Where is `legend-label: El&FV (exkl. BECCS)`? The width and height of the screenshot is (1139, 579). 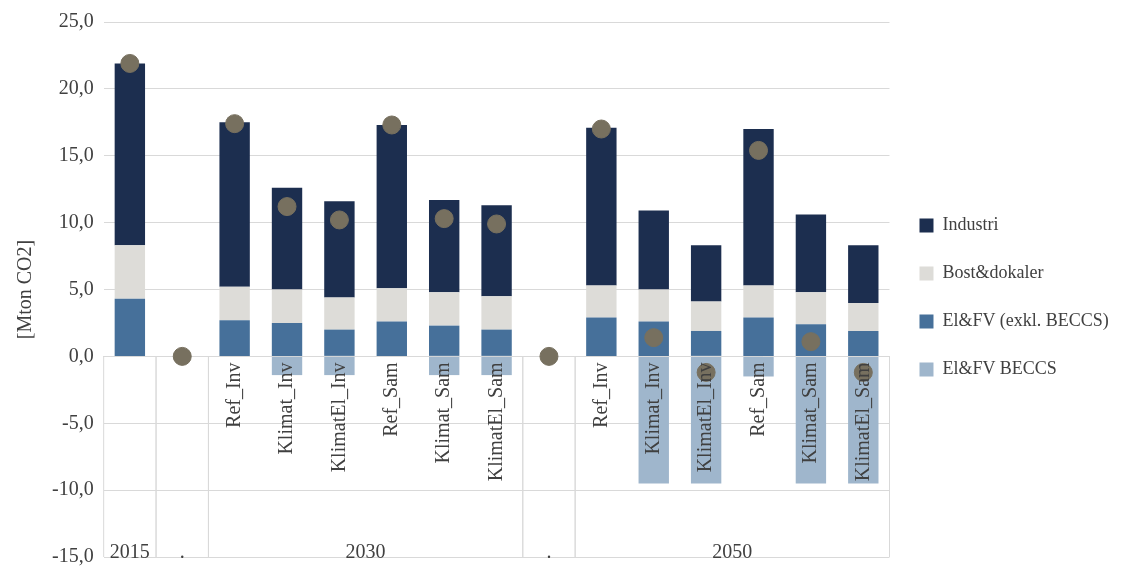 legend-label: El&FV (exkl. BECCS) is located at coordinates (1025, 321).